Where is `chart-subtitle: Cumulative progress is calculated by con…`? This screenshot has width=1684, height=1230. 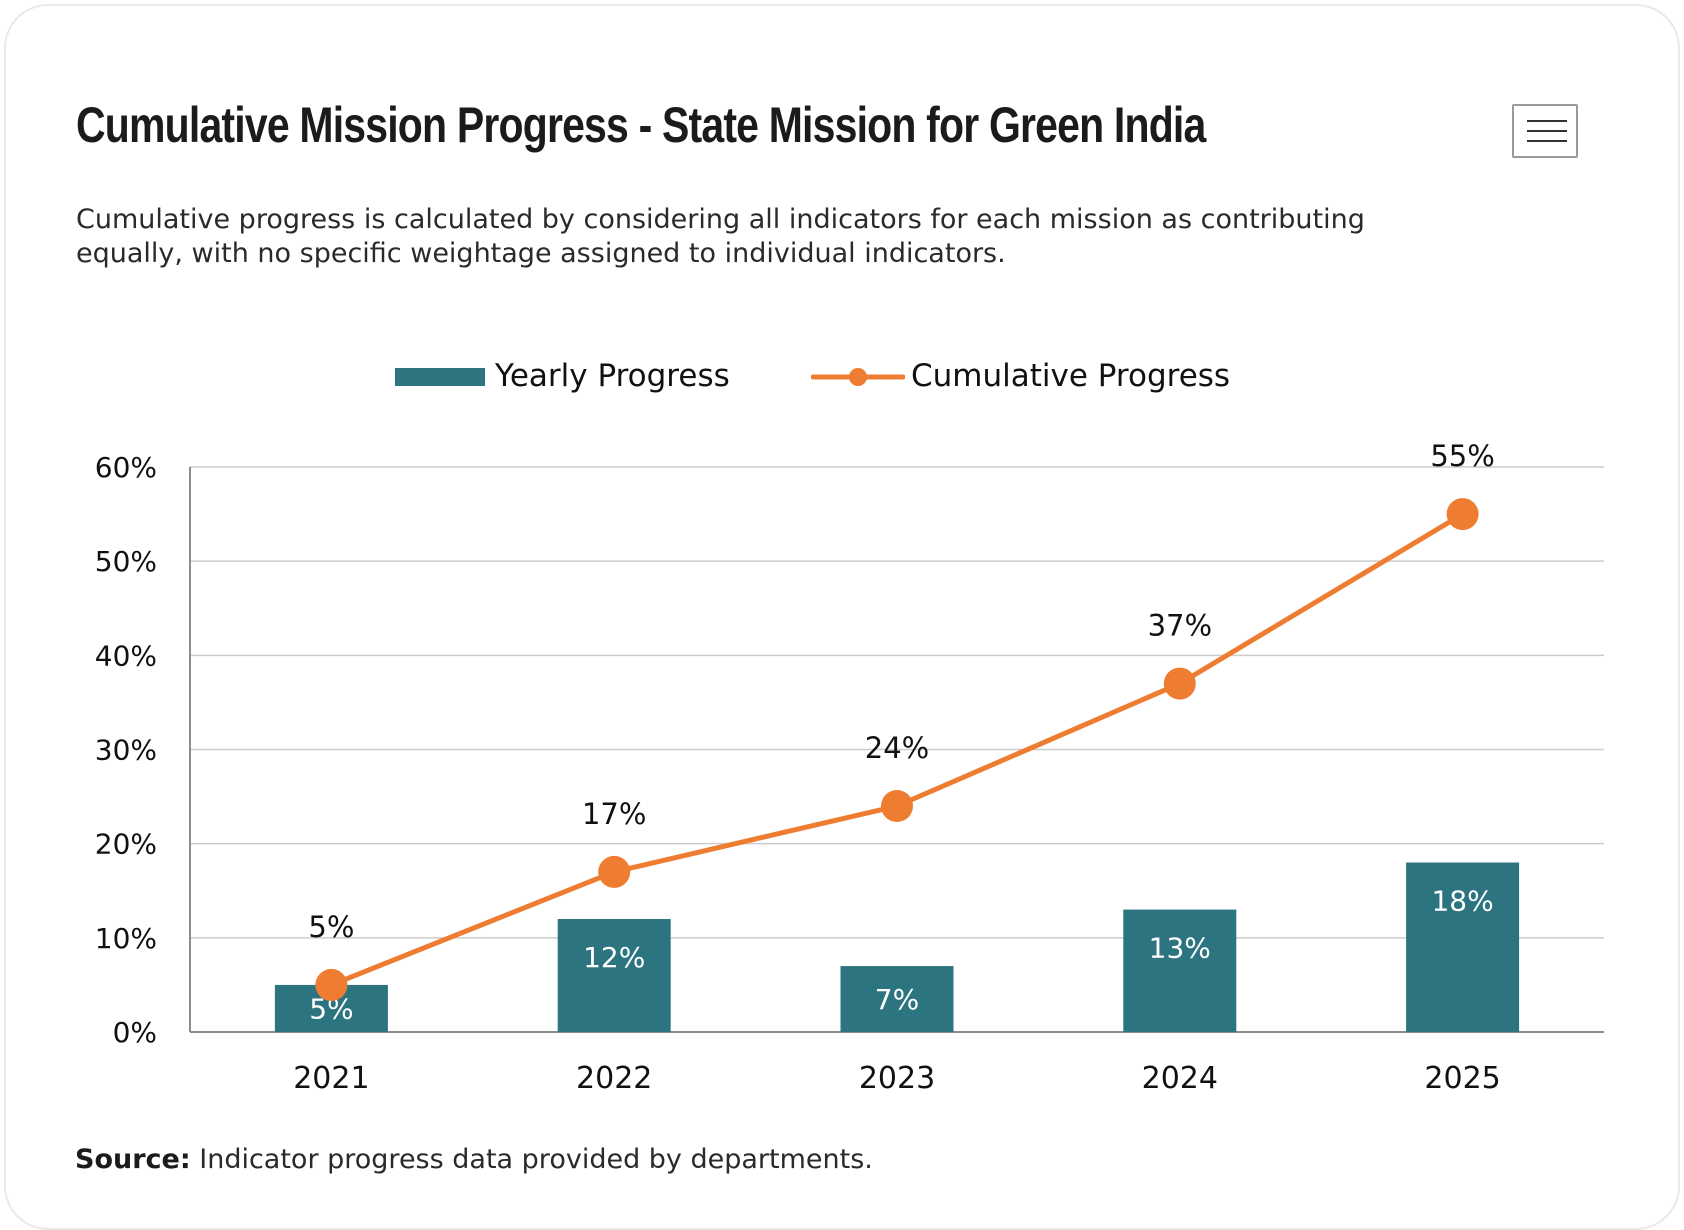 chart-subtitle: Cumulative progress is calculated by con… is located at coordinates (720, 236).